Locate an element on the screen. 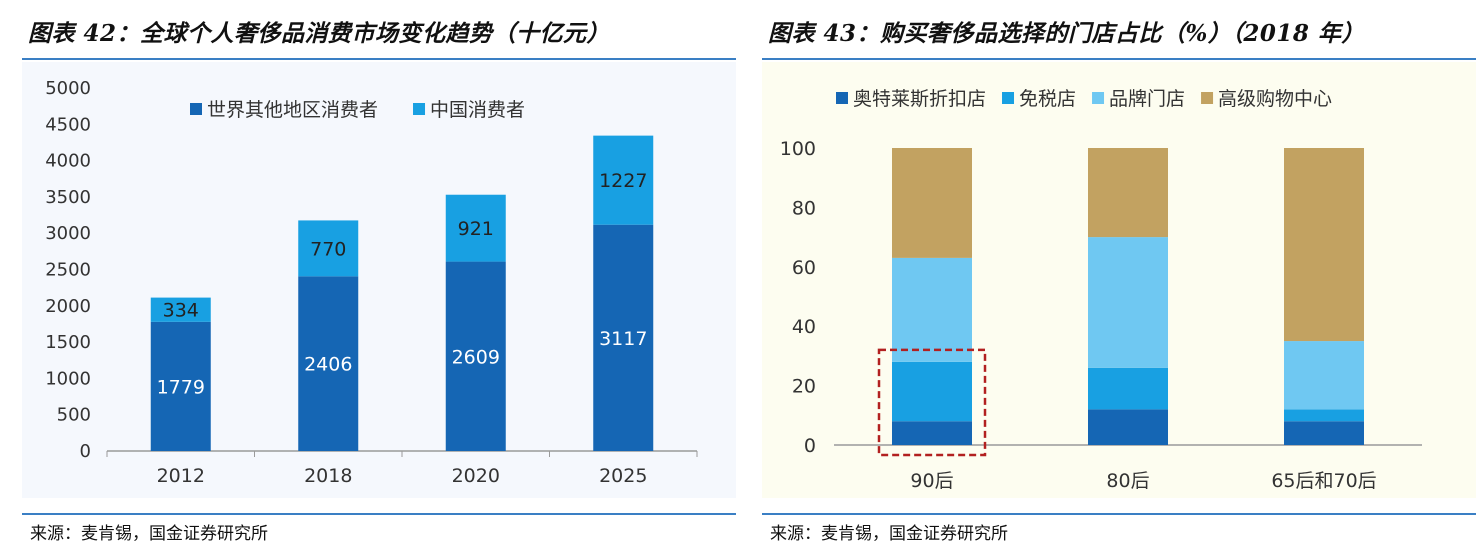 This screenshot has width=1484, height=551. bar-80后-series-3 is located at coordinates (1128, 193).